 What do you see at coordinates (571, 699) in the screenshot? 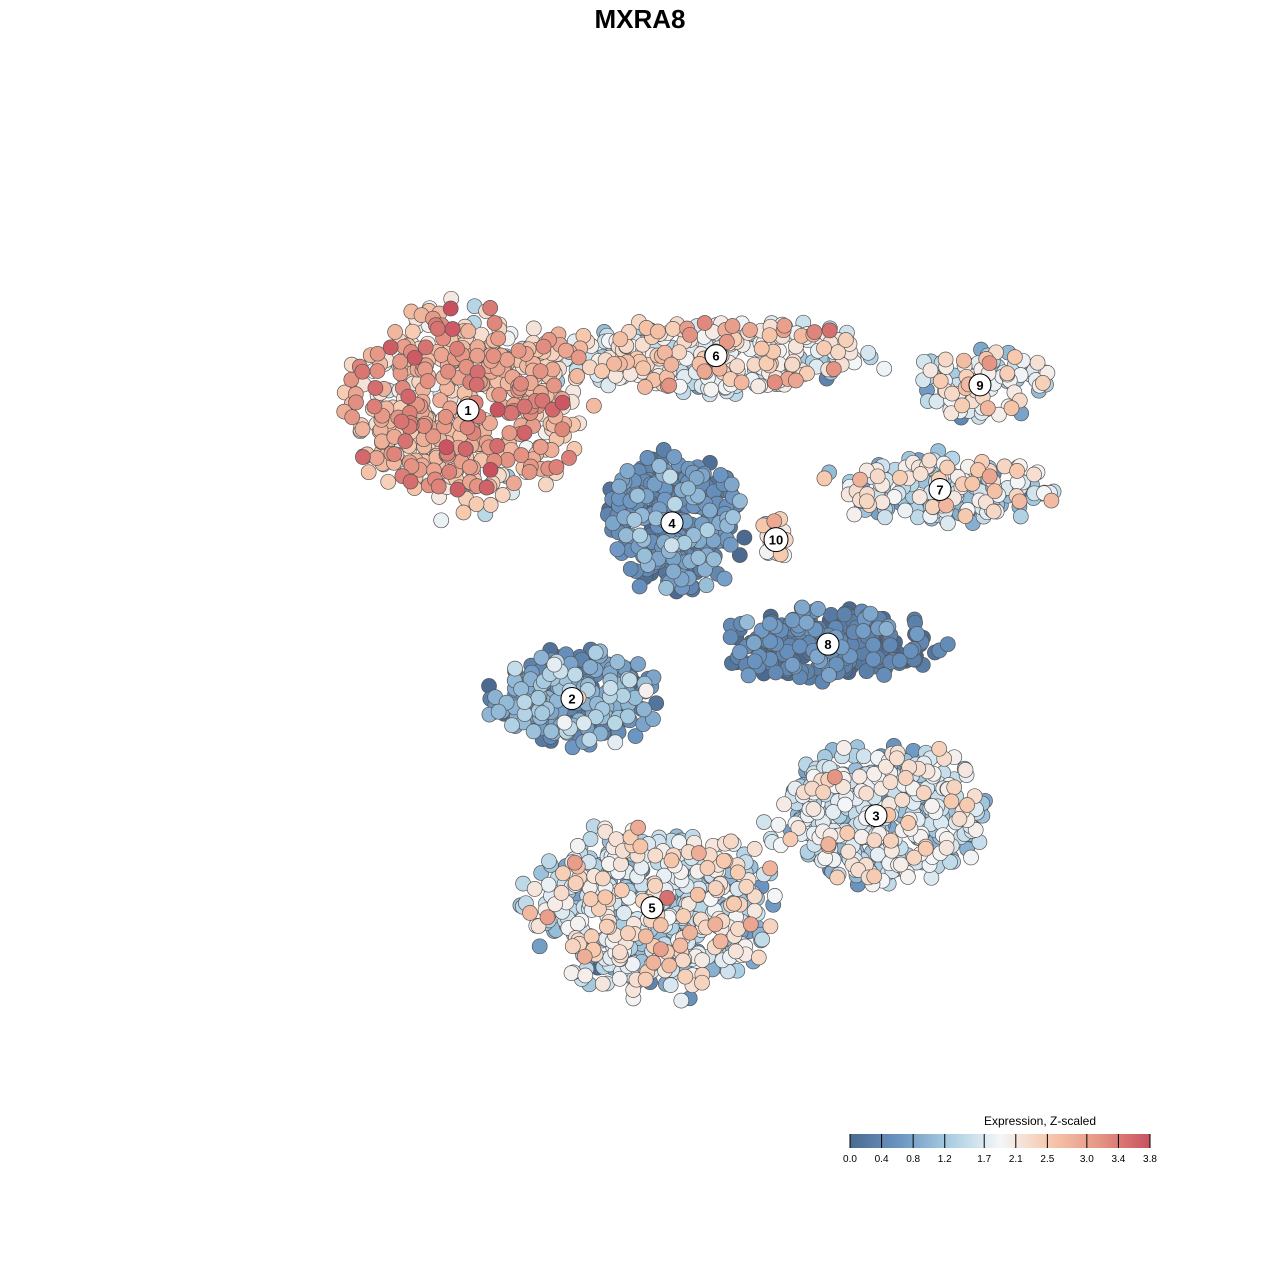
I see `cluster-label-text: 2` at bounding box center [571, 699].